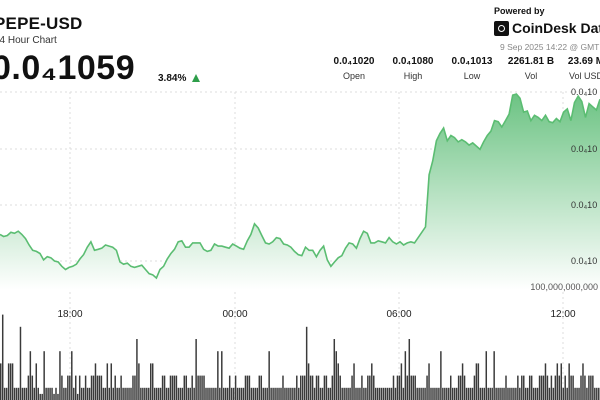 Image resolution: width=600 pixels, height=400 pixels. I want to click on stat-vol-usd: 23.69 M Vol USD, so click(576, 68).